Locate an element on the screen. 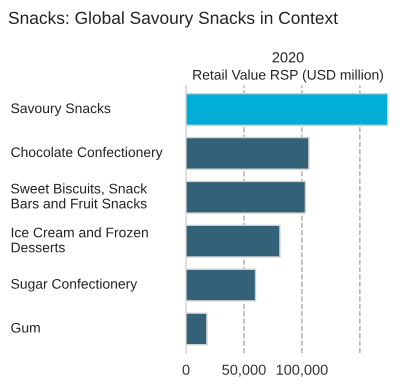  y-tick-label: Savoury Snacks is located at coordinates (60, 109).